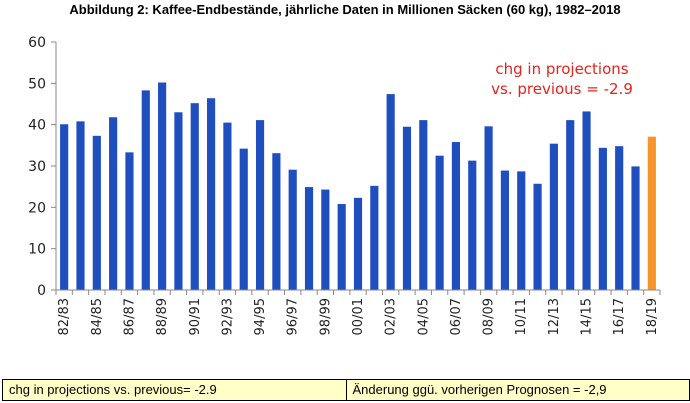 This screenshot has height=403, width=690. What do you see at coordinates (37, 126) in the screenshot?
I see `y-tick-label: 40` at bounding box center [37, 126].